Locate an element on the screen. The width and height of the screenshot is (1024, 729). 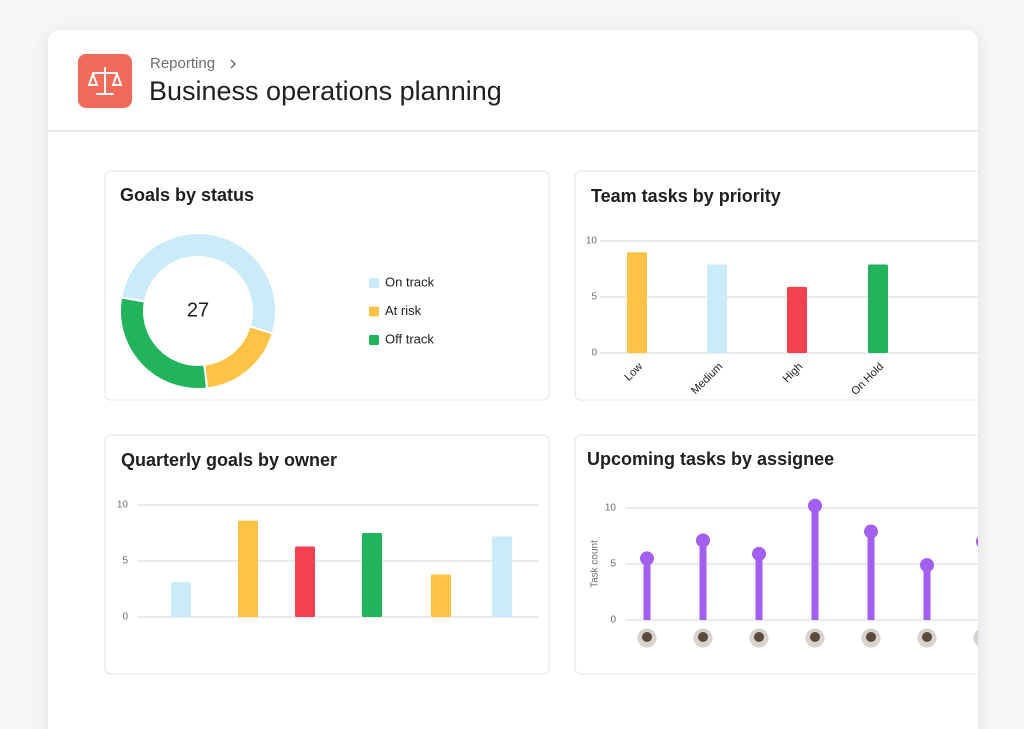
panel-title: Upcoming tasks by assignee is located at coordinates (710, 459).